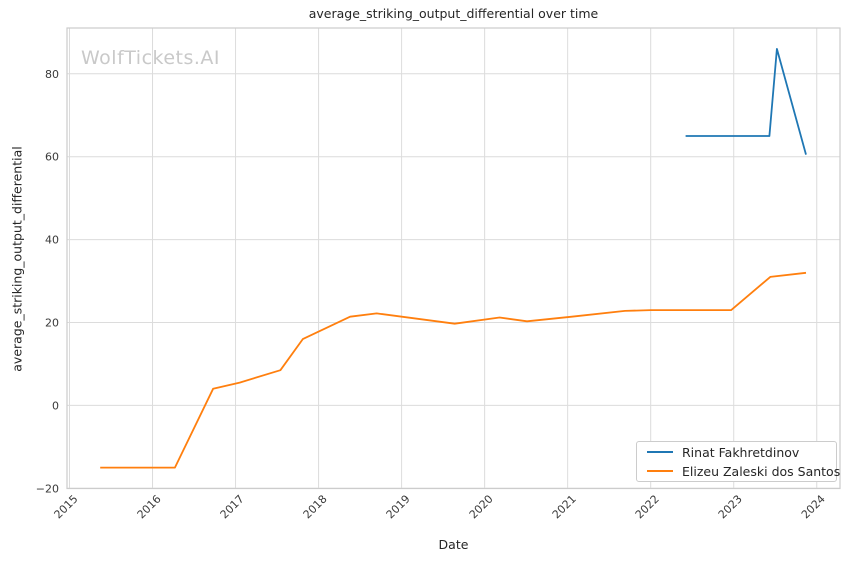  Describe the element at coordinates (730, 506) in the screenshot. I see `x-tick-label: 2023` at that location.